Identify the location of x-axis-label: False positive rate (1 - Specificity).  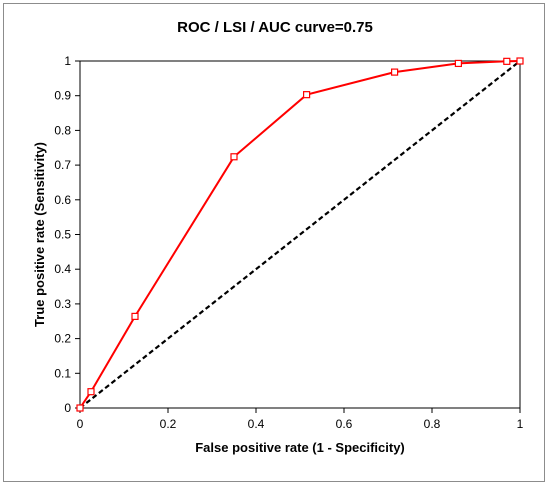
(300, 447).